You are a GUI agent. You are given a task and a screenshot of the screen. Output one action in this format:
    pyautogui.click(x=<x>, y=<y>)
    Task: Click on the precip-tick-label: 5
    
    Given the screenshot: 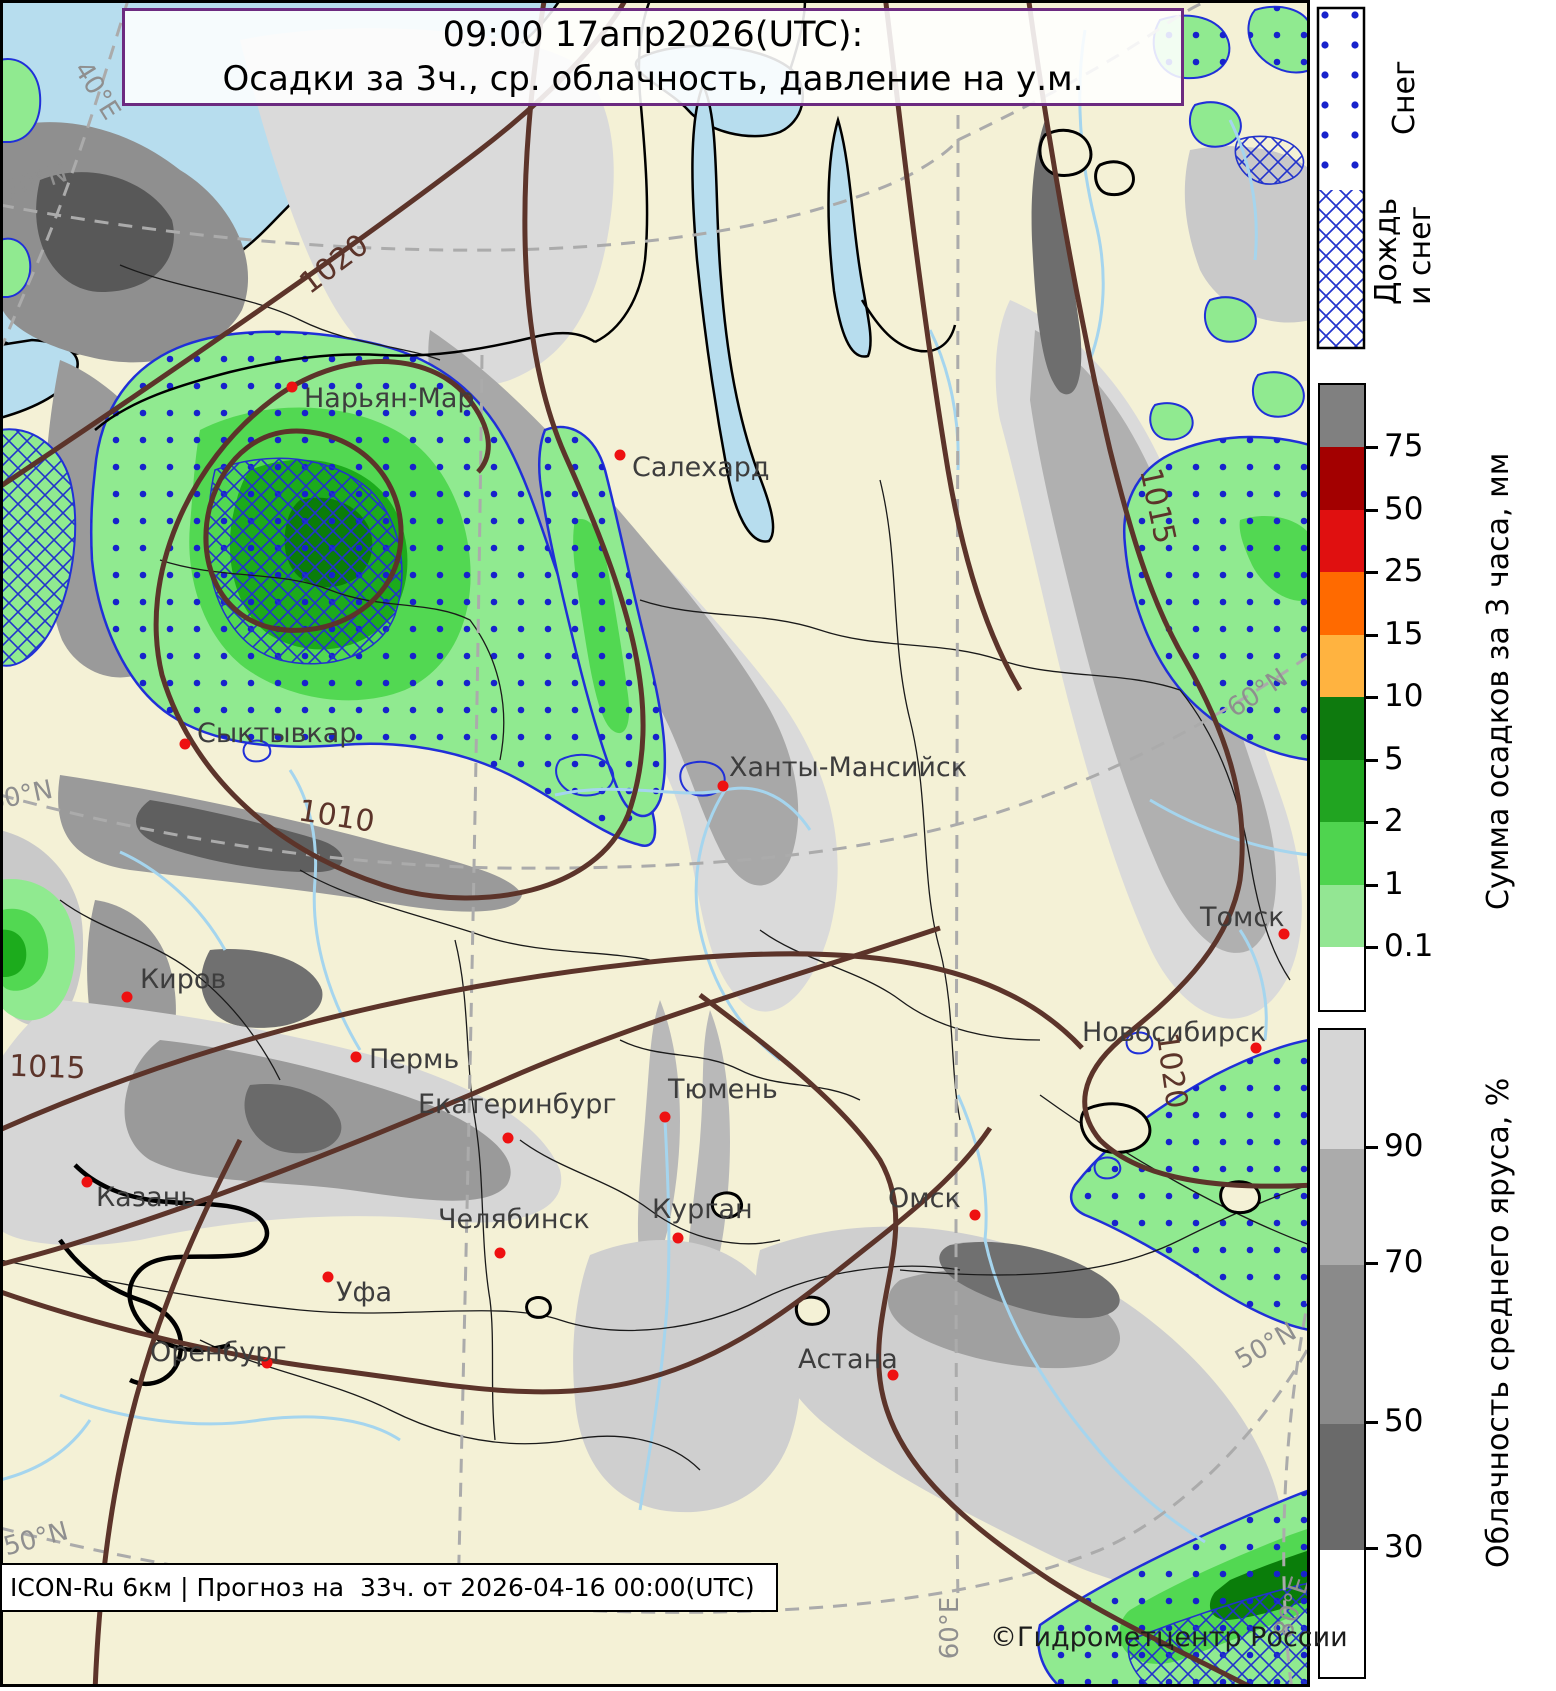 What is the action you would take?
    pyautogui.click(x=1394, y=759)
    